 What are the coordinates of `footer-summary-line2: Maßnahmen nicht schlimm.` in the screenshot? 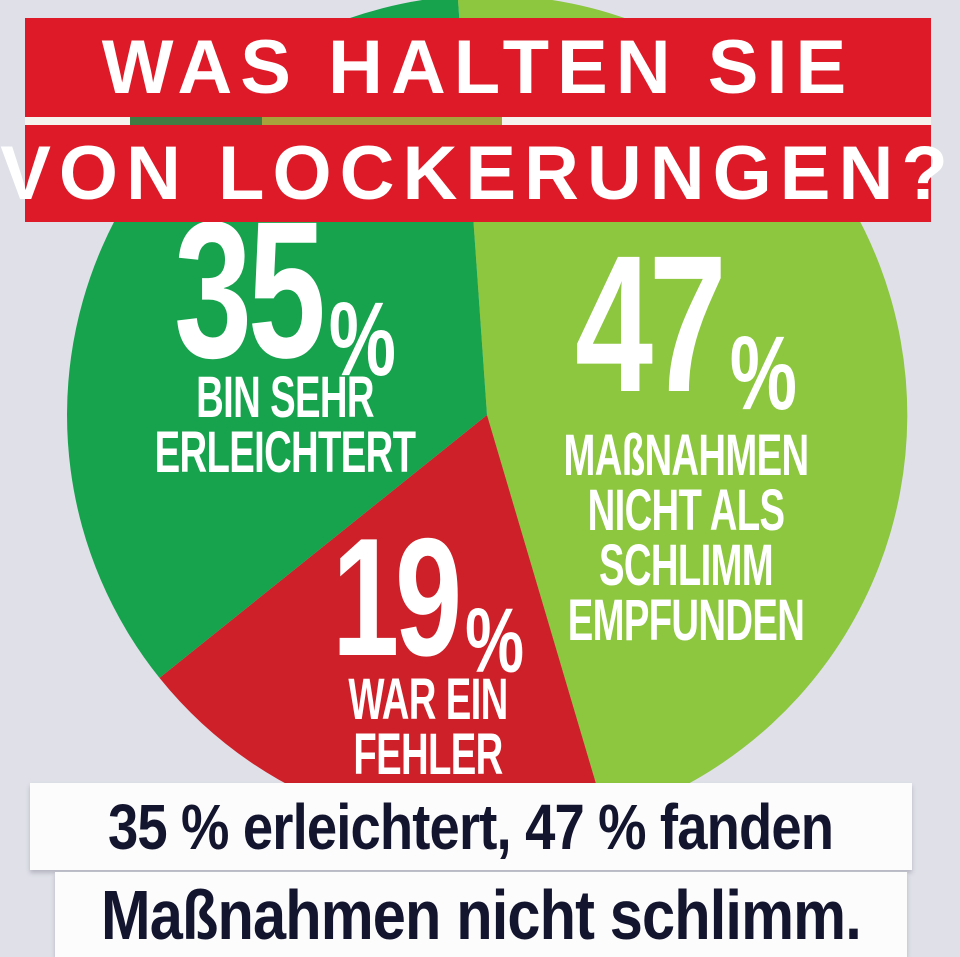 It's located at (481, 914).